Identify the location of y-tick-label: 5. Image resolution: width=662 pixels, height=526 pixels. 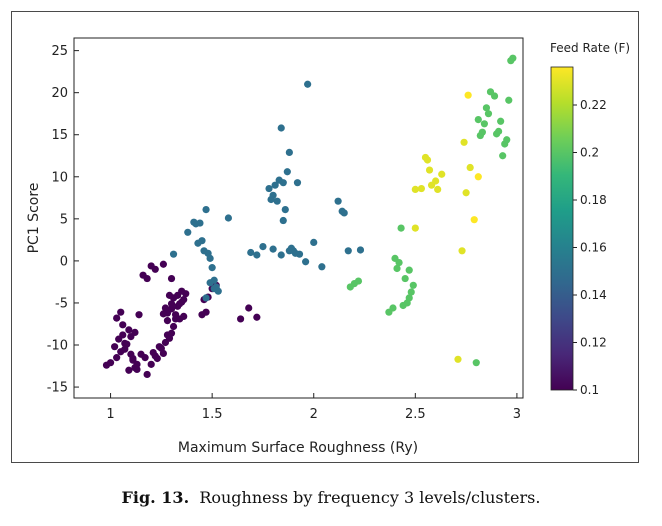
(64, 219).